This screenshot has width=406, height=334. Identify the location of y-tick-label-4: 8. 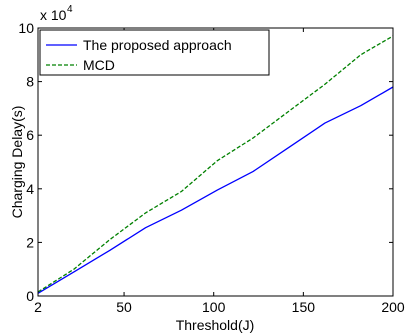
(30, 82).